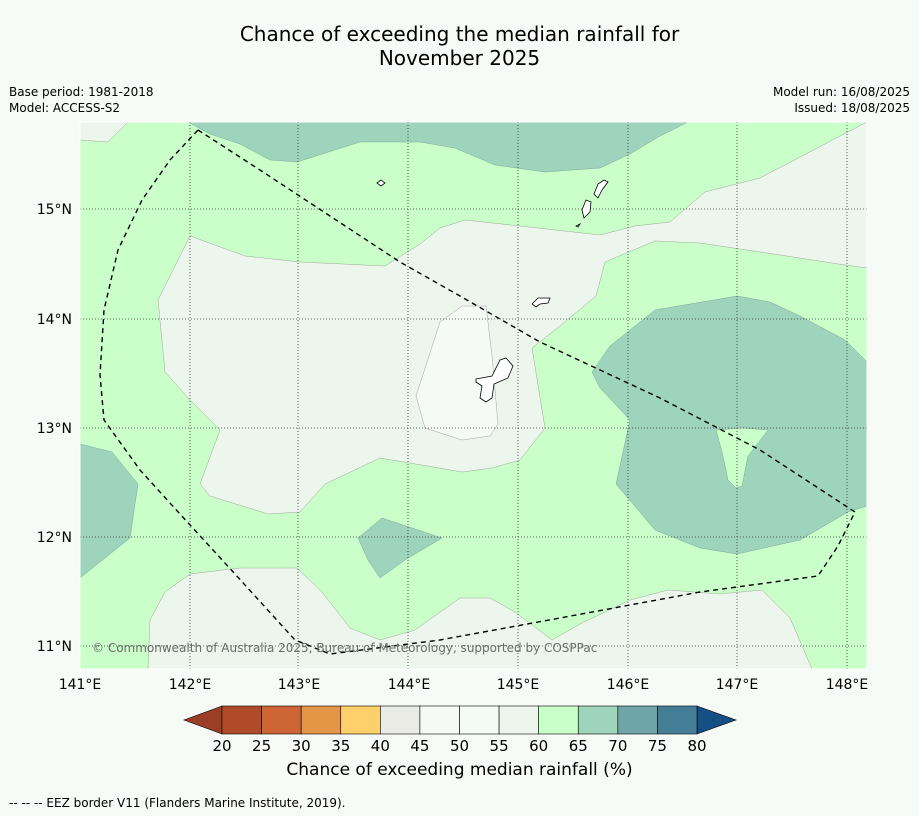 Image resolution: width=919 pixels, height=816 pixels. Describe the element at coordinates (400, 548) in the screenshot. I see `zone-65-70-small` at that location.